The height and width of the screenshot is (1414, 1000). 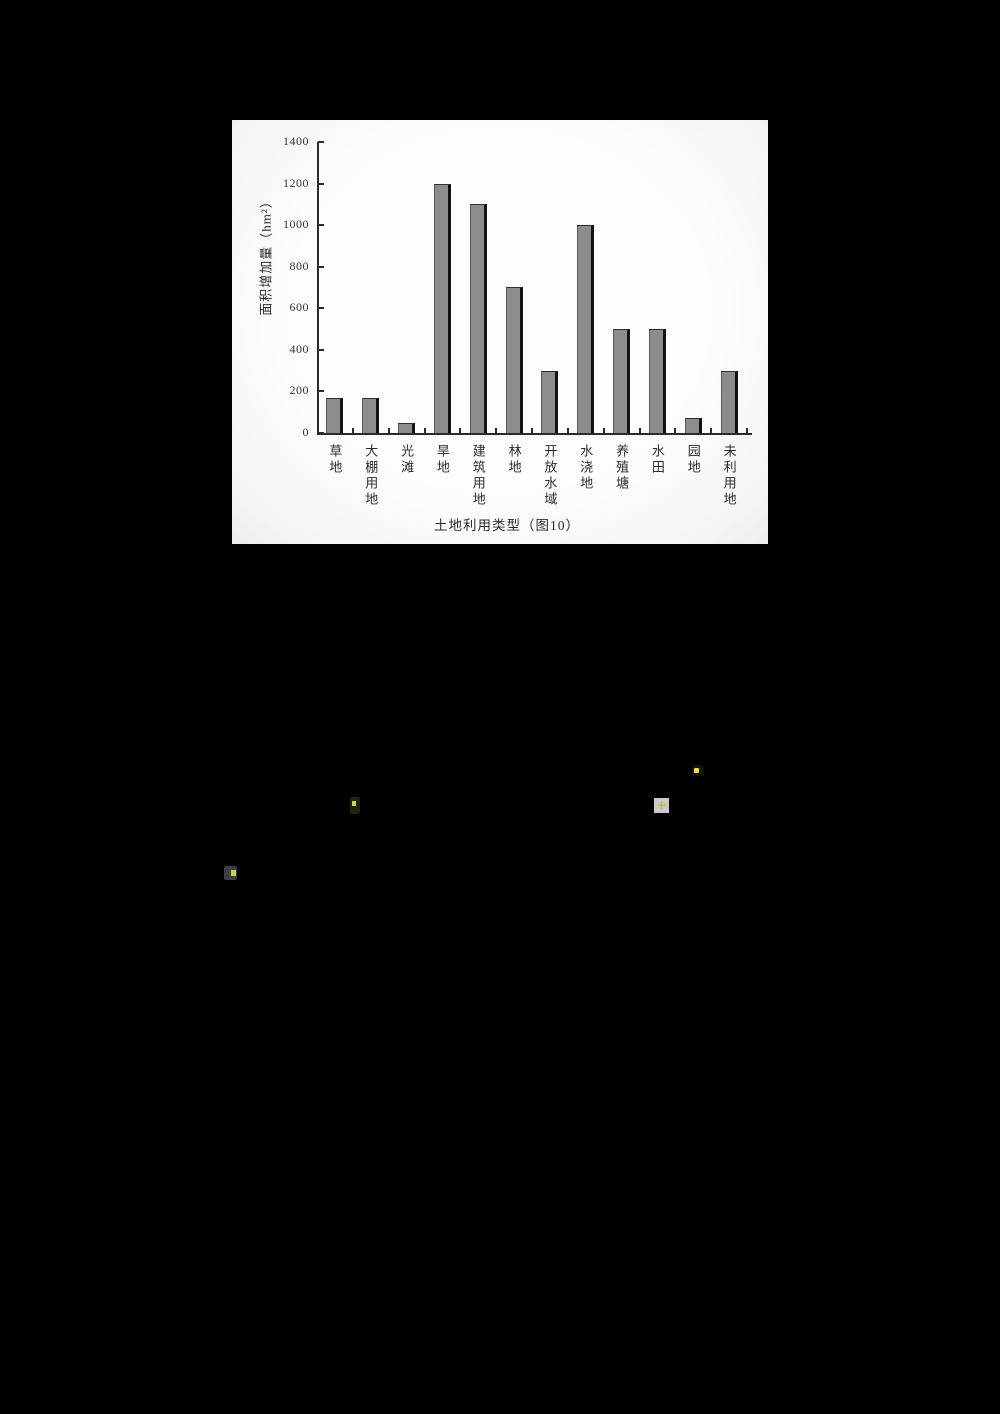 What do you see at coordinates (550, 476) in the screenshot?
I see `category-label: 开放水域` at bounding box center [550, 476].